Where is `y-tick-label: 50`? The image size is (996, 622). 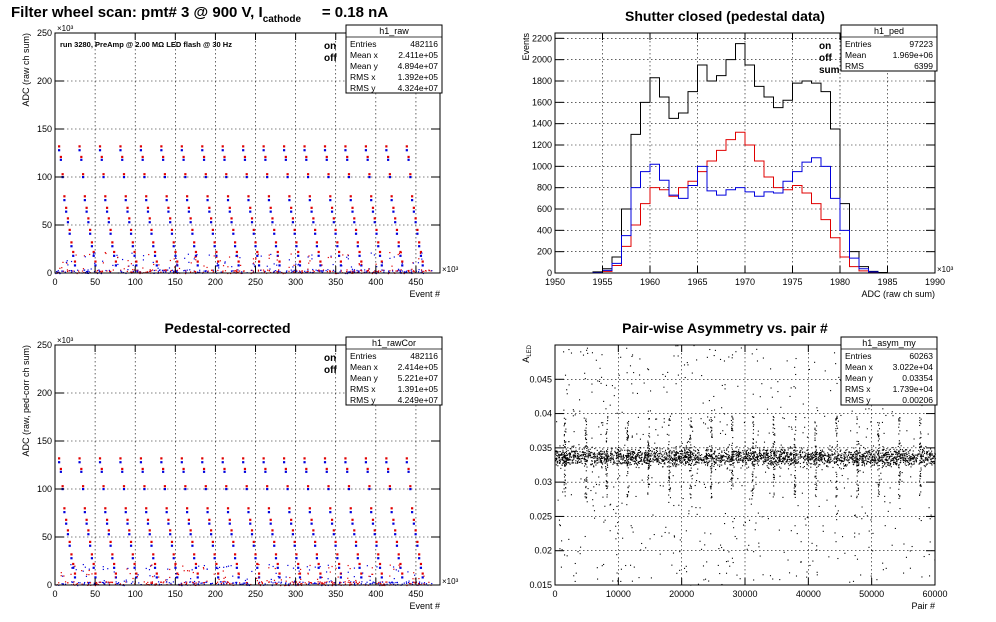 y-tick-label: 50 is located at coordinates (47, 537).